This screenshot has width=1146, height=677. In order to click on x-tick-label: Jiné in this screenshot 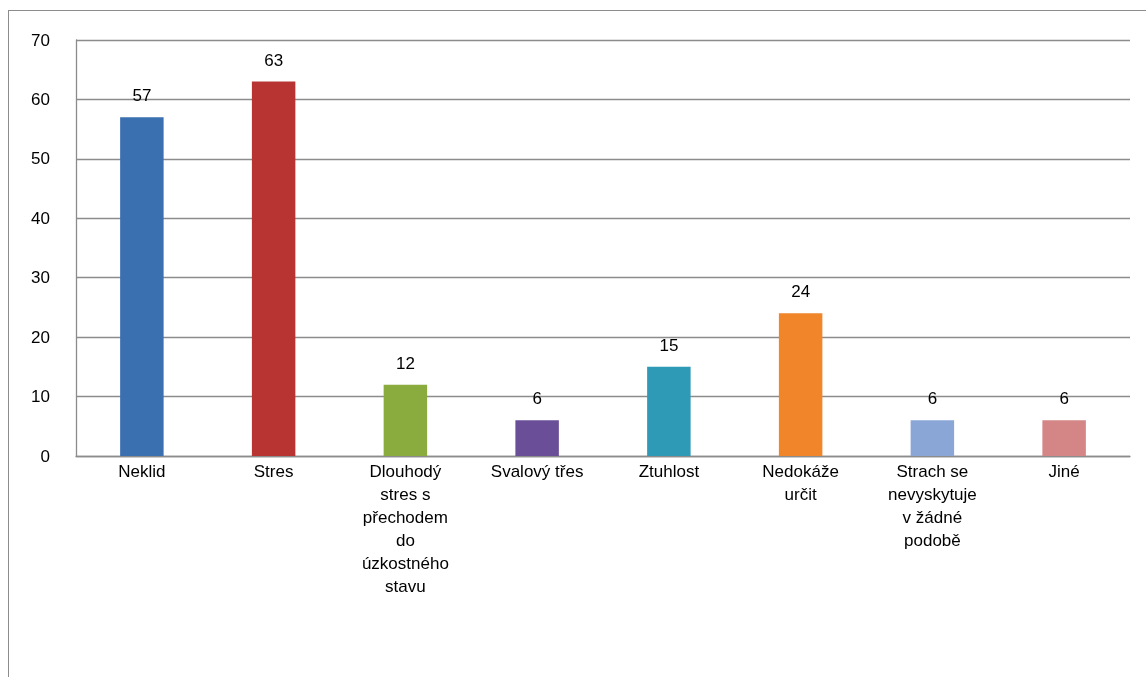, I will do `click(1064, 471)`.